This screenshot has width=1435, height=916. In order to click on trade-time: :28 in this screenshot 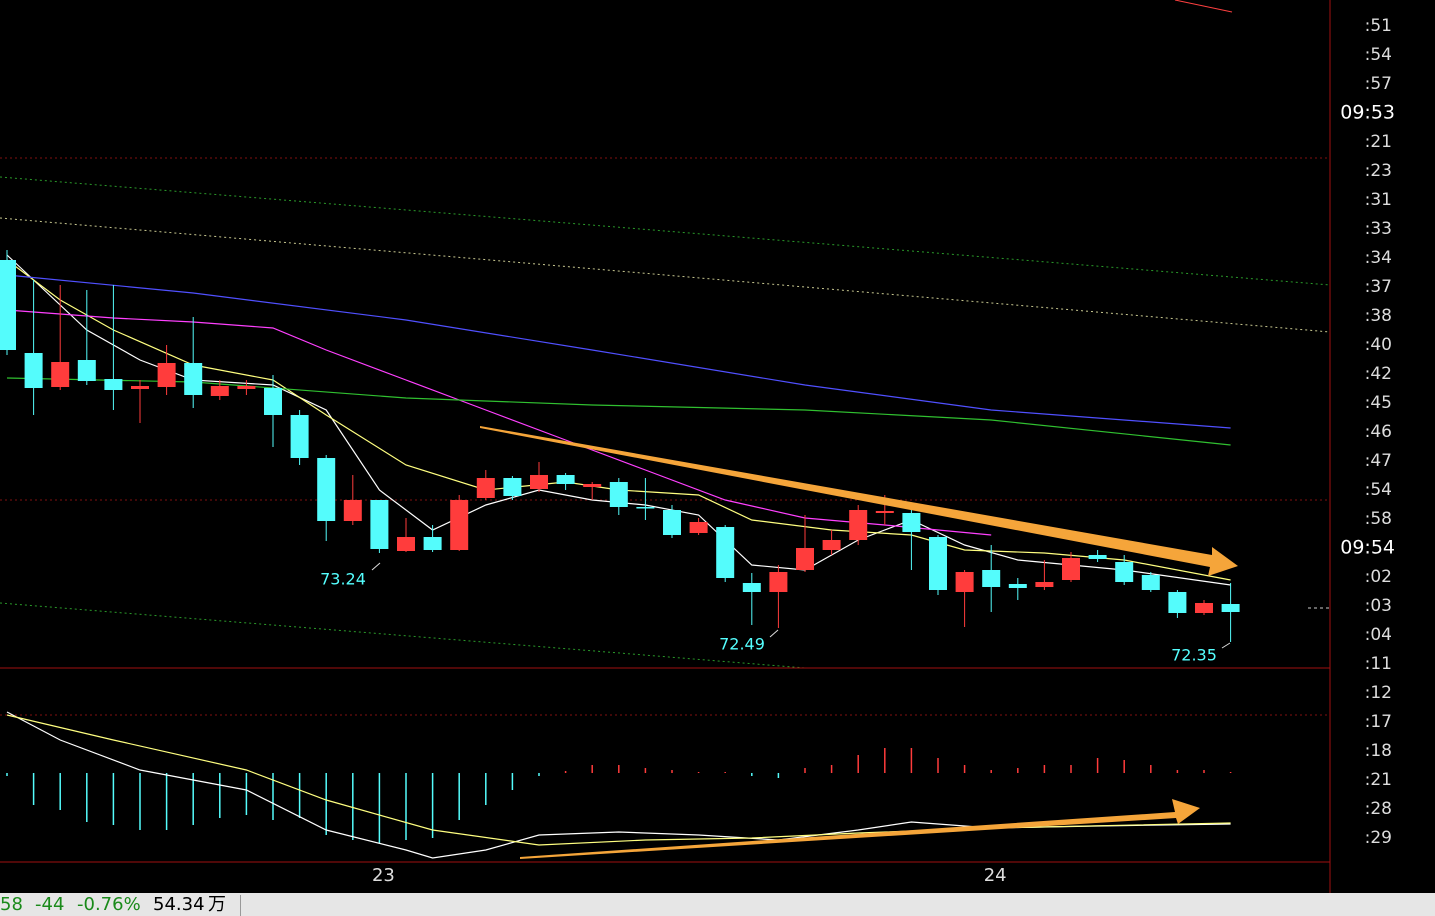, I will do `click(1378, 809)`.